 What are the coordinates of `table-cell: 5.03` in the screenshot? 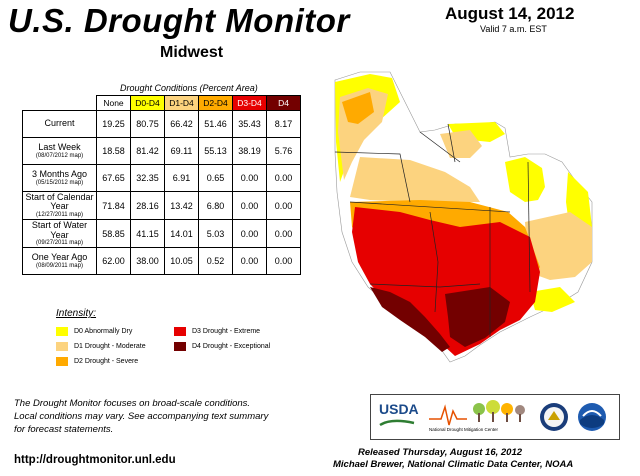 It's located at (215, 234).